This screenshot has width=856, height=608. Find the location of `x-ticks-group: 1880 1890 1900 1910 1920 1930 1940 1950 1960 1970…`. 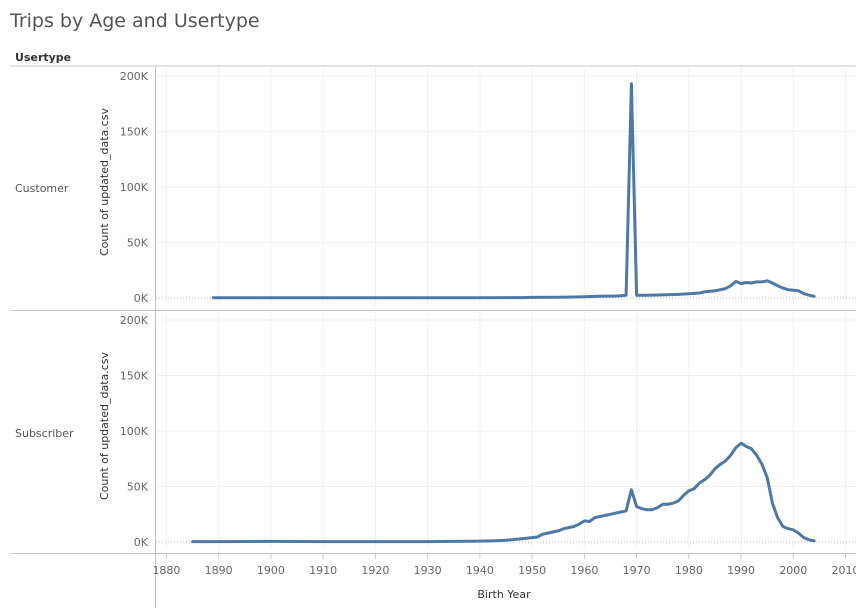

x-ticks-group: 1880 1890 1900 1910 1920 1930 1940 1950 1960 1970… is located at coordinates (504, 565).